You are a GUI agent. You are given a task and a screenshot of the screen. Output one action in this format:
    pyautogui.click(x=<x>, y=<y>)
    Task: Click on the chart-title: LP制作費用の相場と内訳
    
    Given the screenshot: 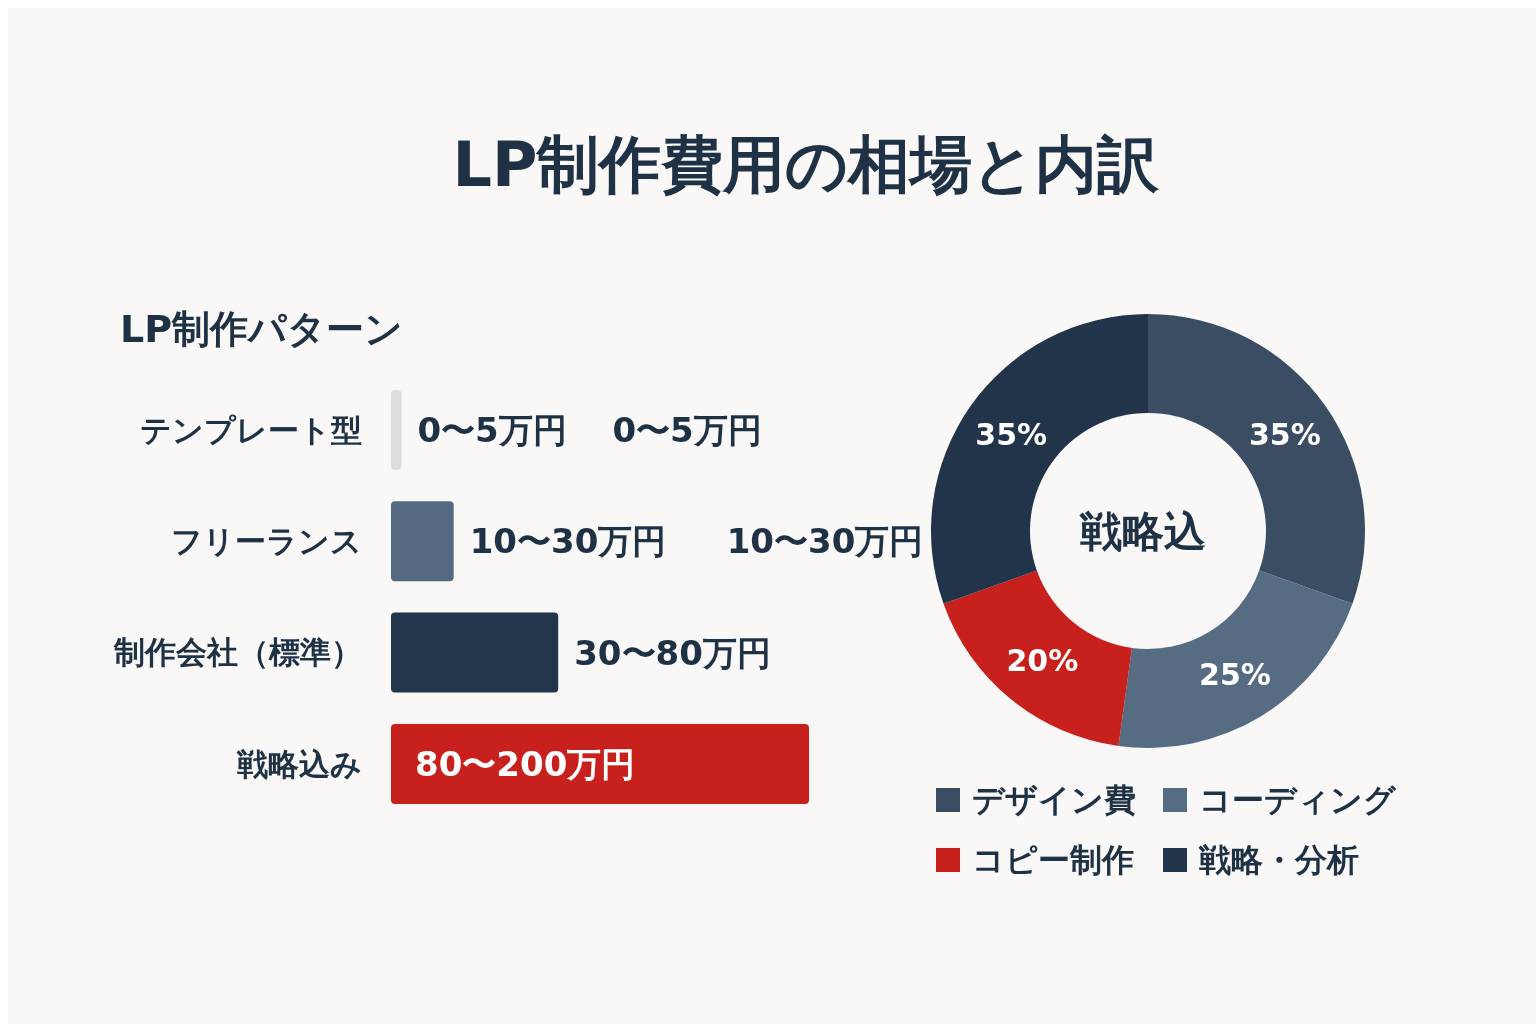 What is the action you would take?
    pyautogui.click(x=806, y=164)
    